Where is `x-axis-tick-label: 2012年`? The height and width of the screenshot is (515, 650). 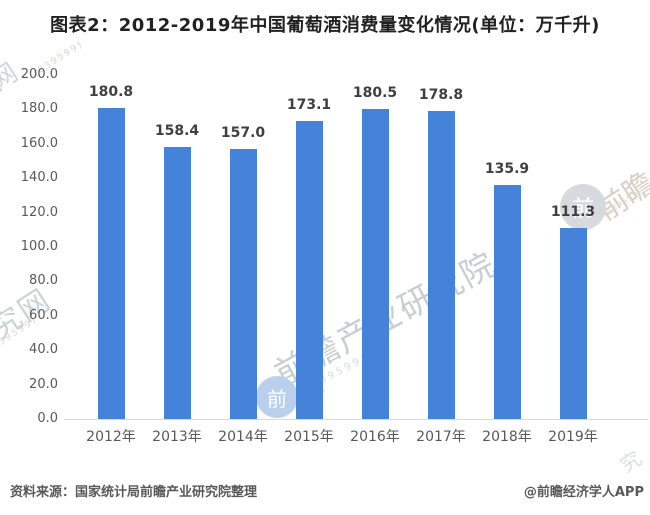
x-axis-tick-label: 2012年 is located at coordinates (111, 437).